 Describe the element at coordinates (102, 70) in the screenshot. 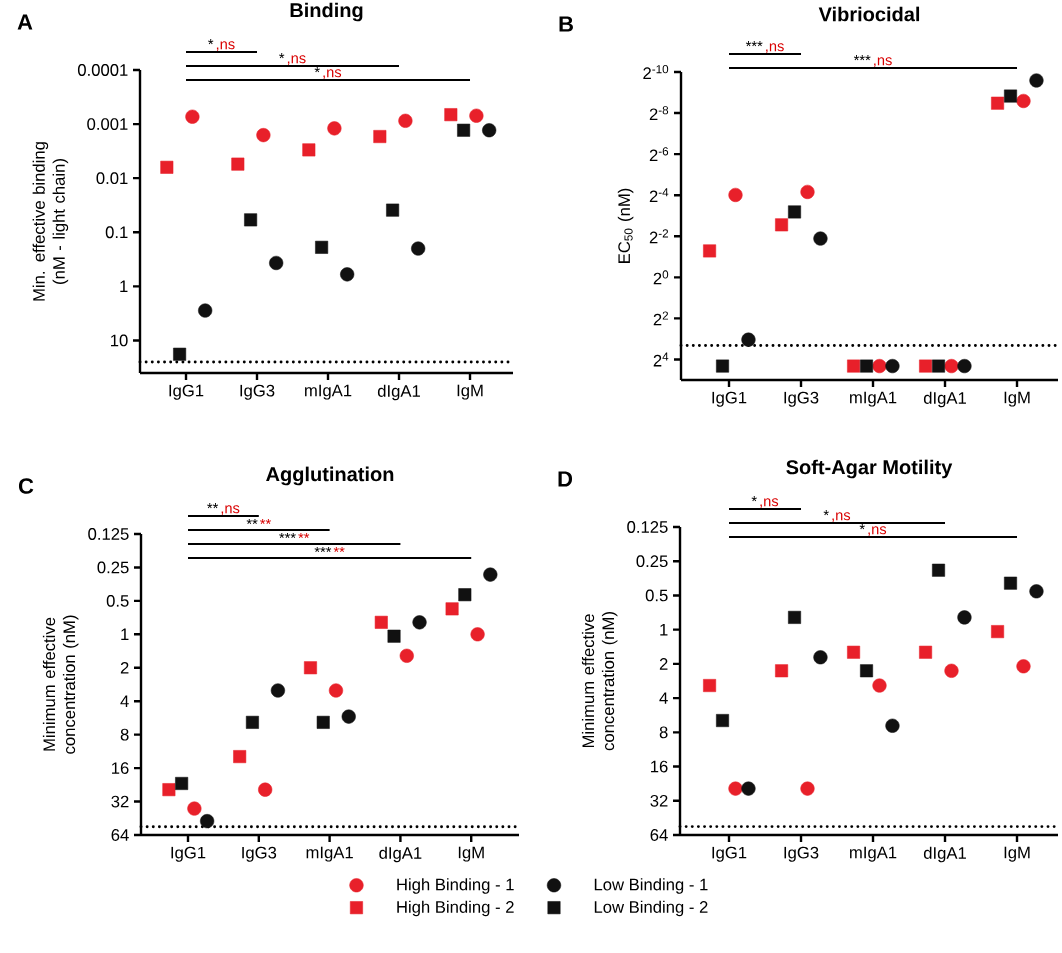

I see `y-tick-label: 0.0001` at that location.